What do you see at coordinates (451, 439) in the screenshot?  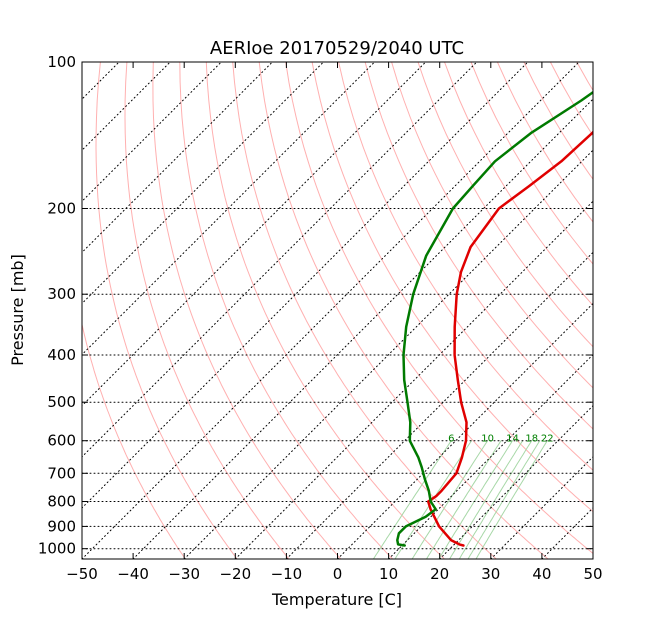 I see `mixing-ratio-label: 6` at bounding box center [451, 439].